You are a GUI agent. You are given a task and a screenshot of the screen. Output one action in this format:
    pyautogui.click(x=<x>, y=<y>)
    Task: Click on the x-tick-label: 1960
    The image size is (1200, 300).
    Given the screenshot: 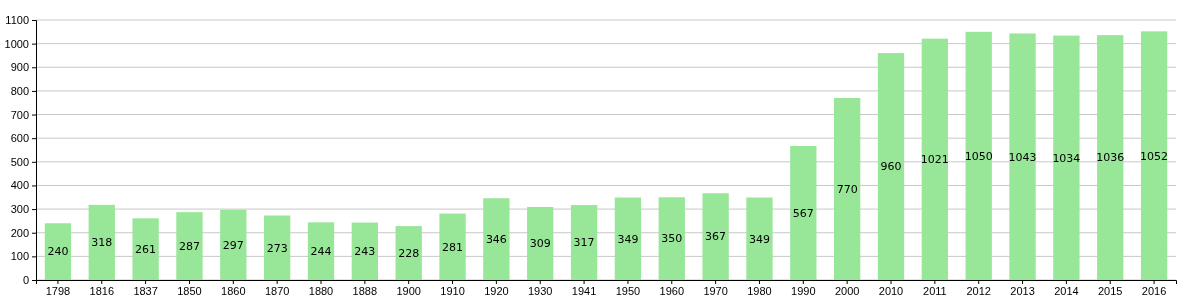 What is the action you would take?
    pyautogui.click(x=672, y=290)
    